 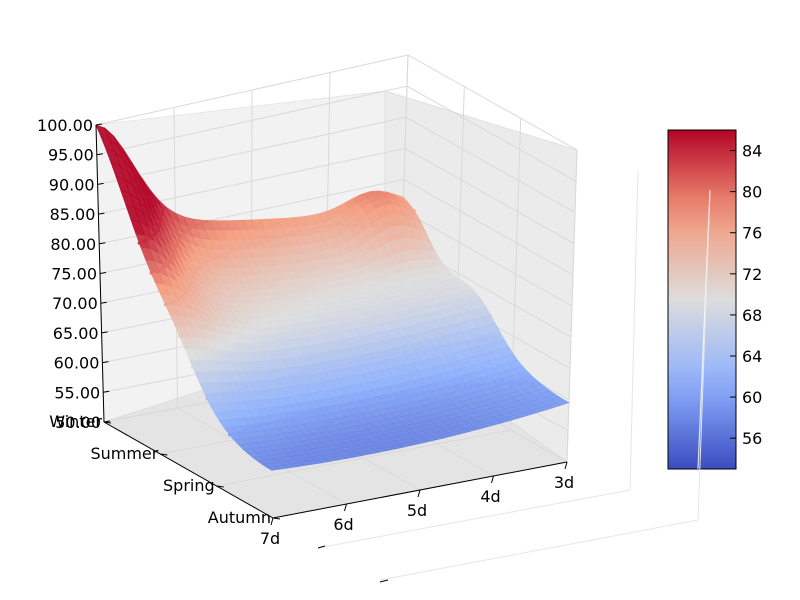 I want to click on colorbar-tick-label: 76, so click(x=752, y=233).